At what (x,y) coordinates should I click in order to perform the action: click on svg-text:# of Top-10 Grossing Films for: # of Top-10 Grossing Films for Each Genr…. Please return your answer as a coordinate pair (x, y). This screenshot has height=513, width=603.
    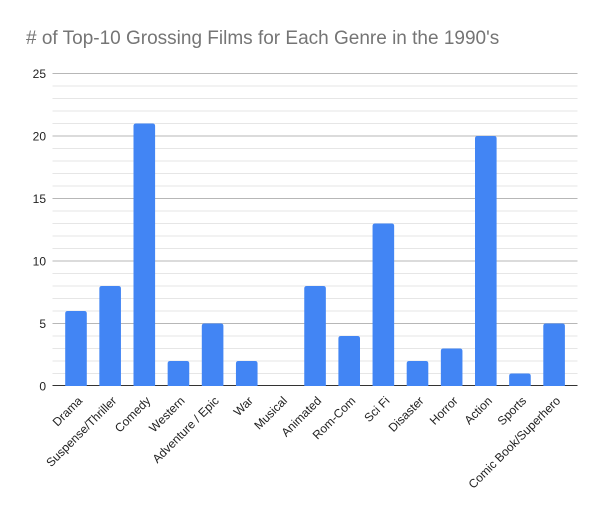
    Looking at the image, I should click on (262, 38).